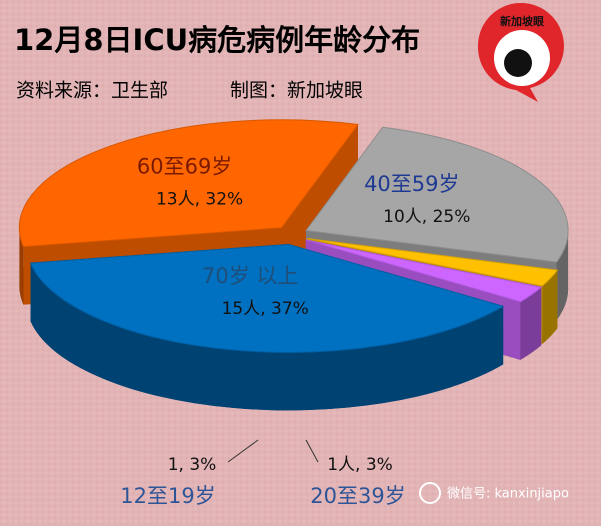  What do you see at coordinates (250, 276) in the screenshot?
I see `category-label: 70岁 以上` at bounding box center [250, 276].